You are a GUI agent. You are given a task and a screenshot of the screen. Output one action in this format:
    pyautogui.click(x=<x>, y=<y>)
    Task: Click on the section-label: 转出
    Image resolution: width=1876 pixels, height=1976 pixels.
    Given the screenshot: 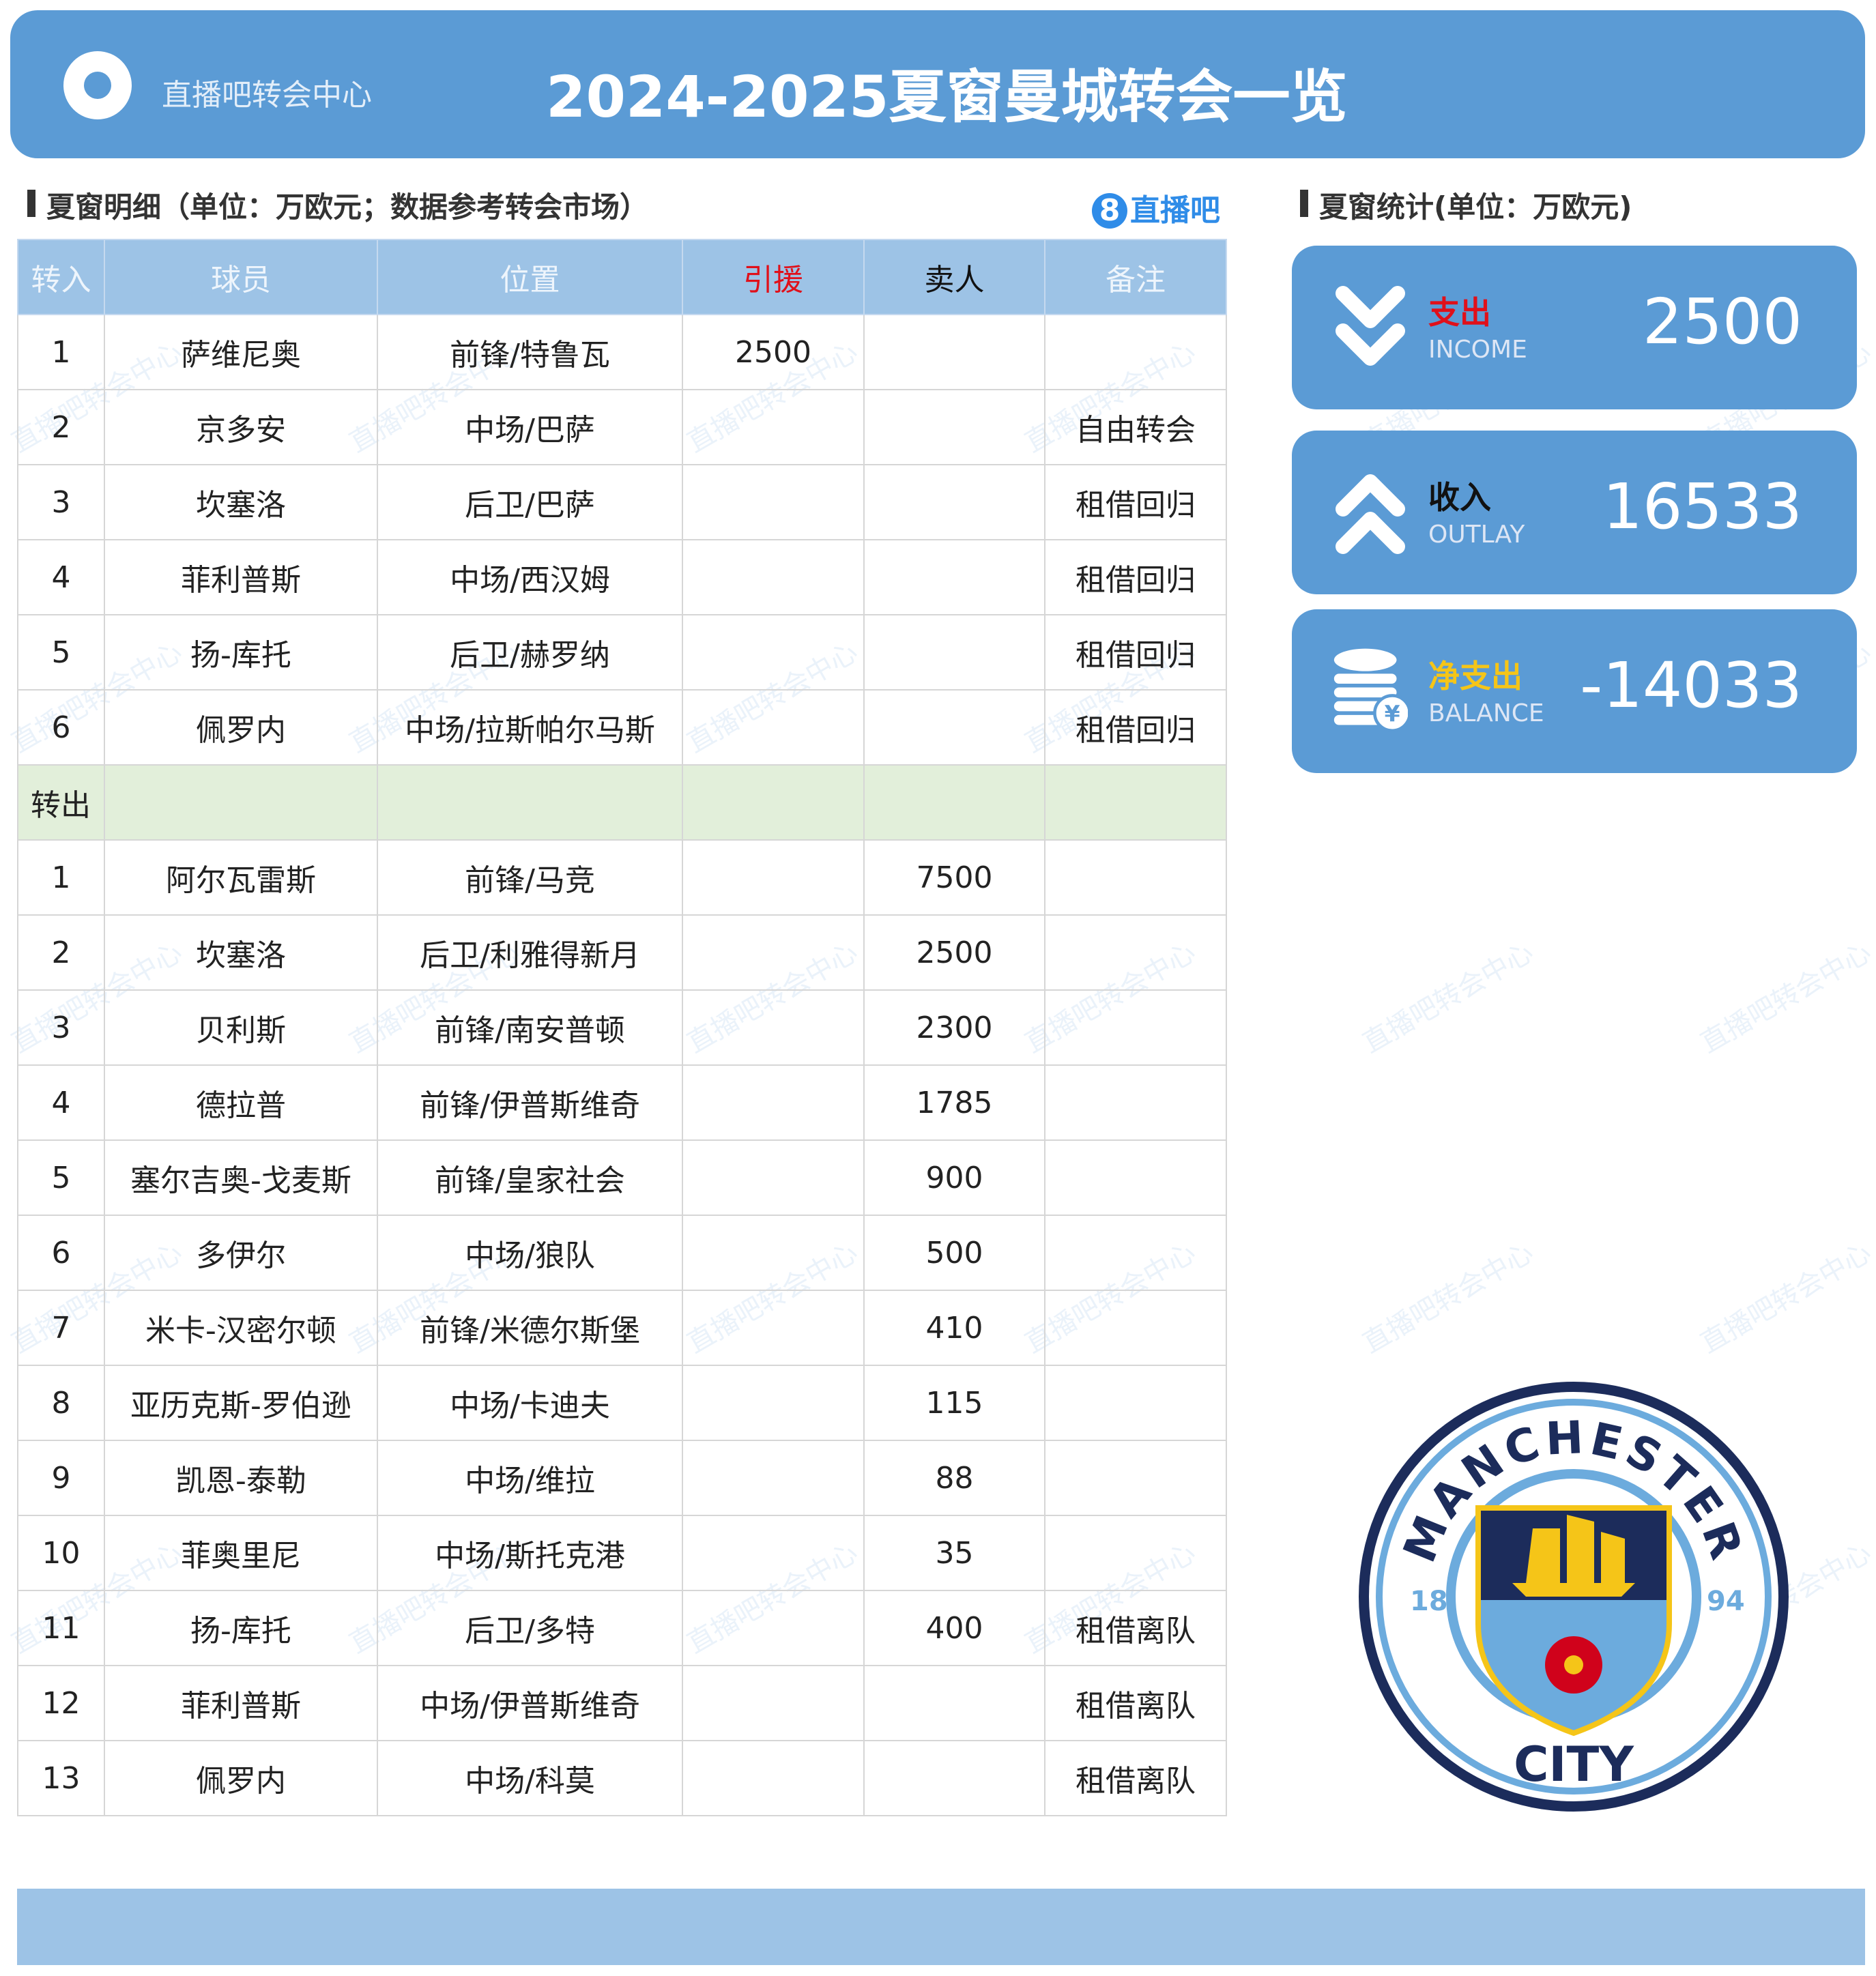 What is the action you would take?
    pyautogui.click(x=61, y=802)
    